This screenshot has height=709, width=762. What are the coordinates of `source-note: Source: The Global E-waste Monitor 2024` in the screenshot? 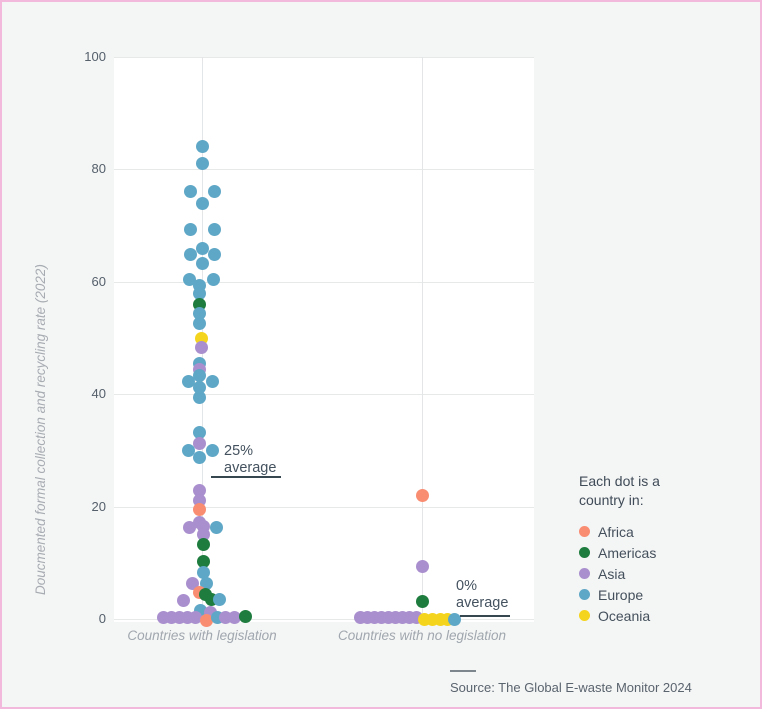 It's located at (571, 682).